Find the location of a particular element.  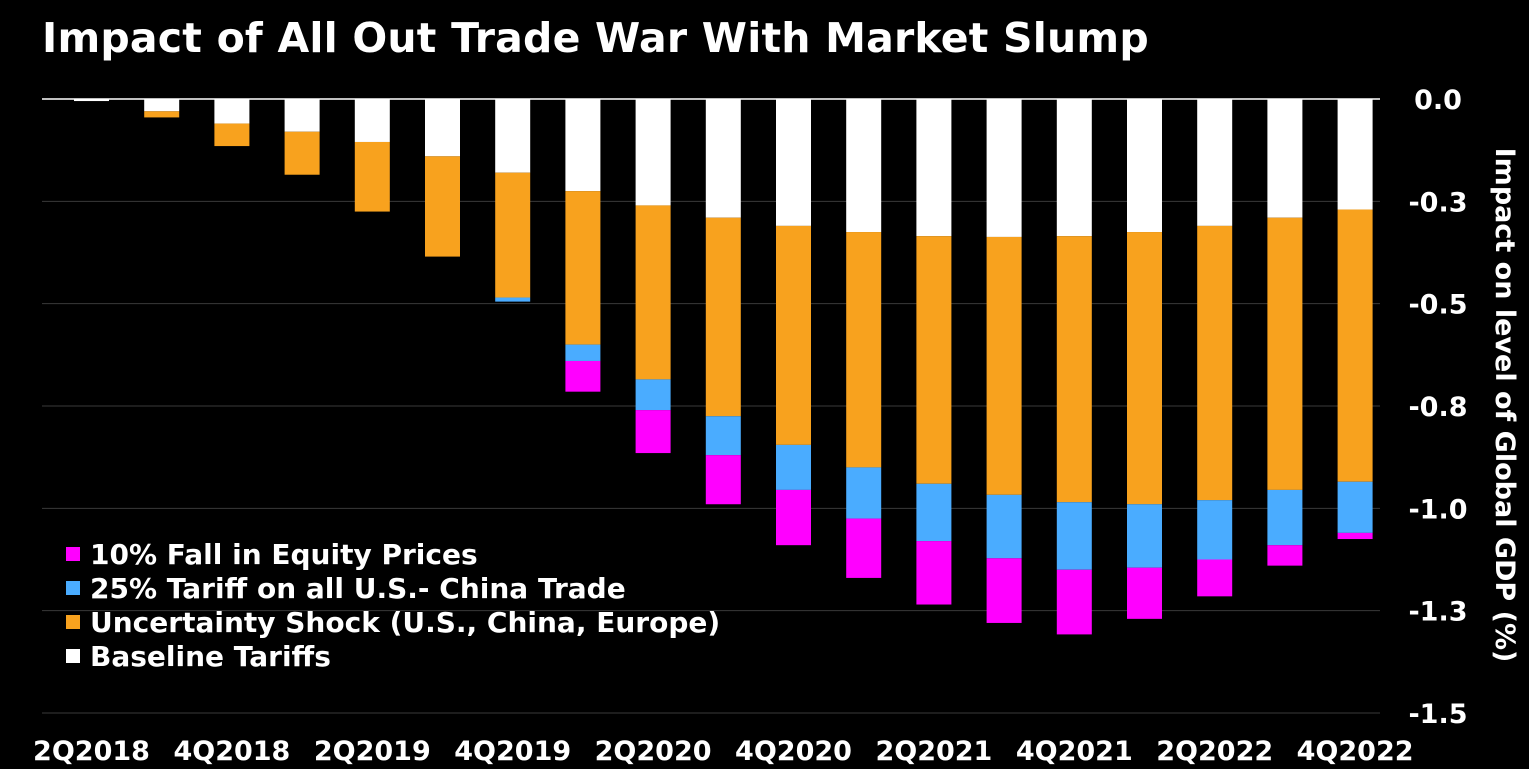

y-tick-label: -0.8 is located at coordinates (1437, 407).